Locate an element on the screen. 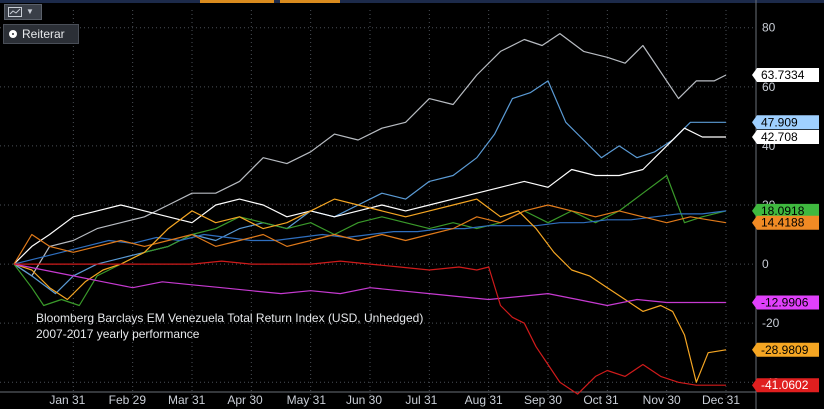  radio-icon is located at coordinates (13, 34).